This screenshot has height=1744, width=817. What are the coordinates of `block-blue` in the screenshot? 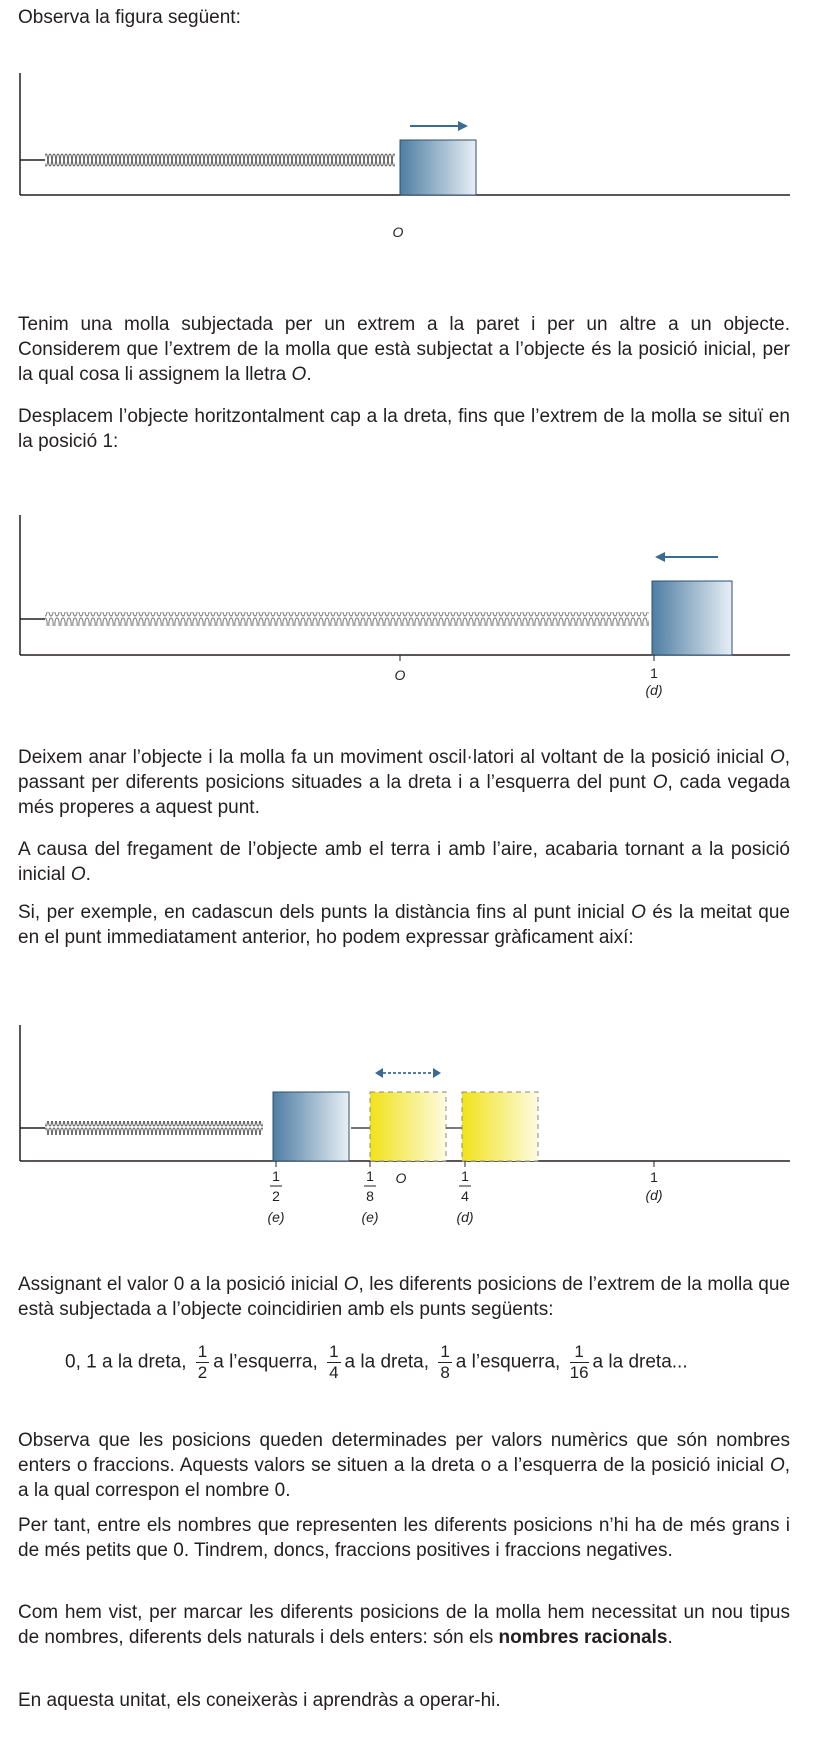 It's located at (311, 1126).